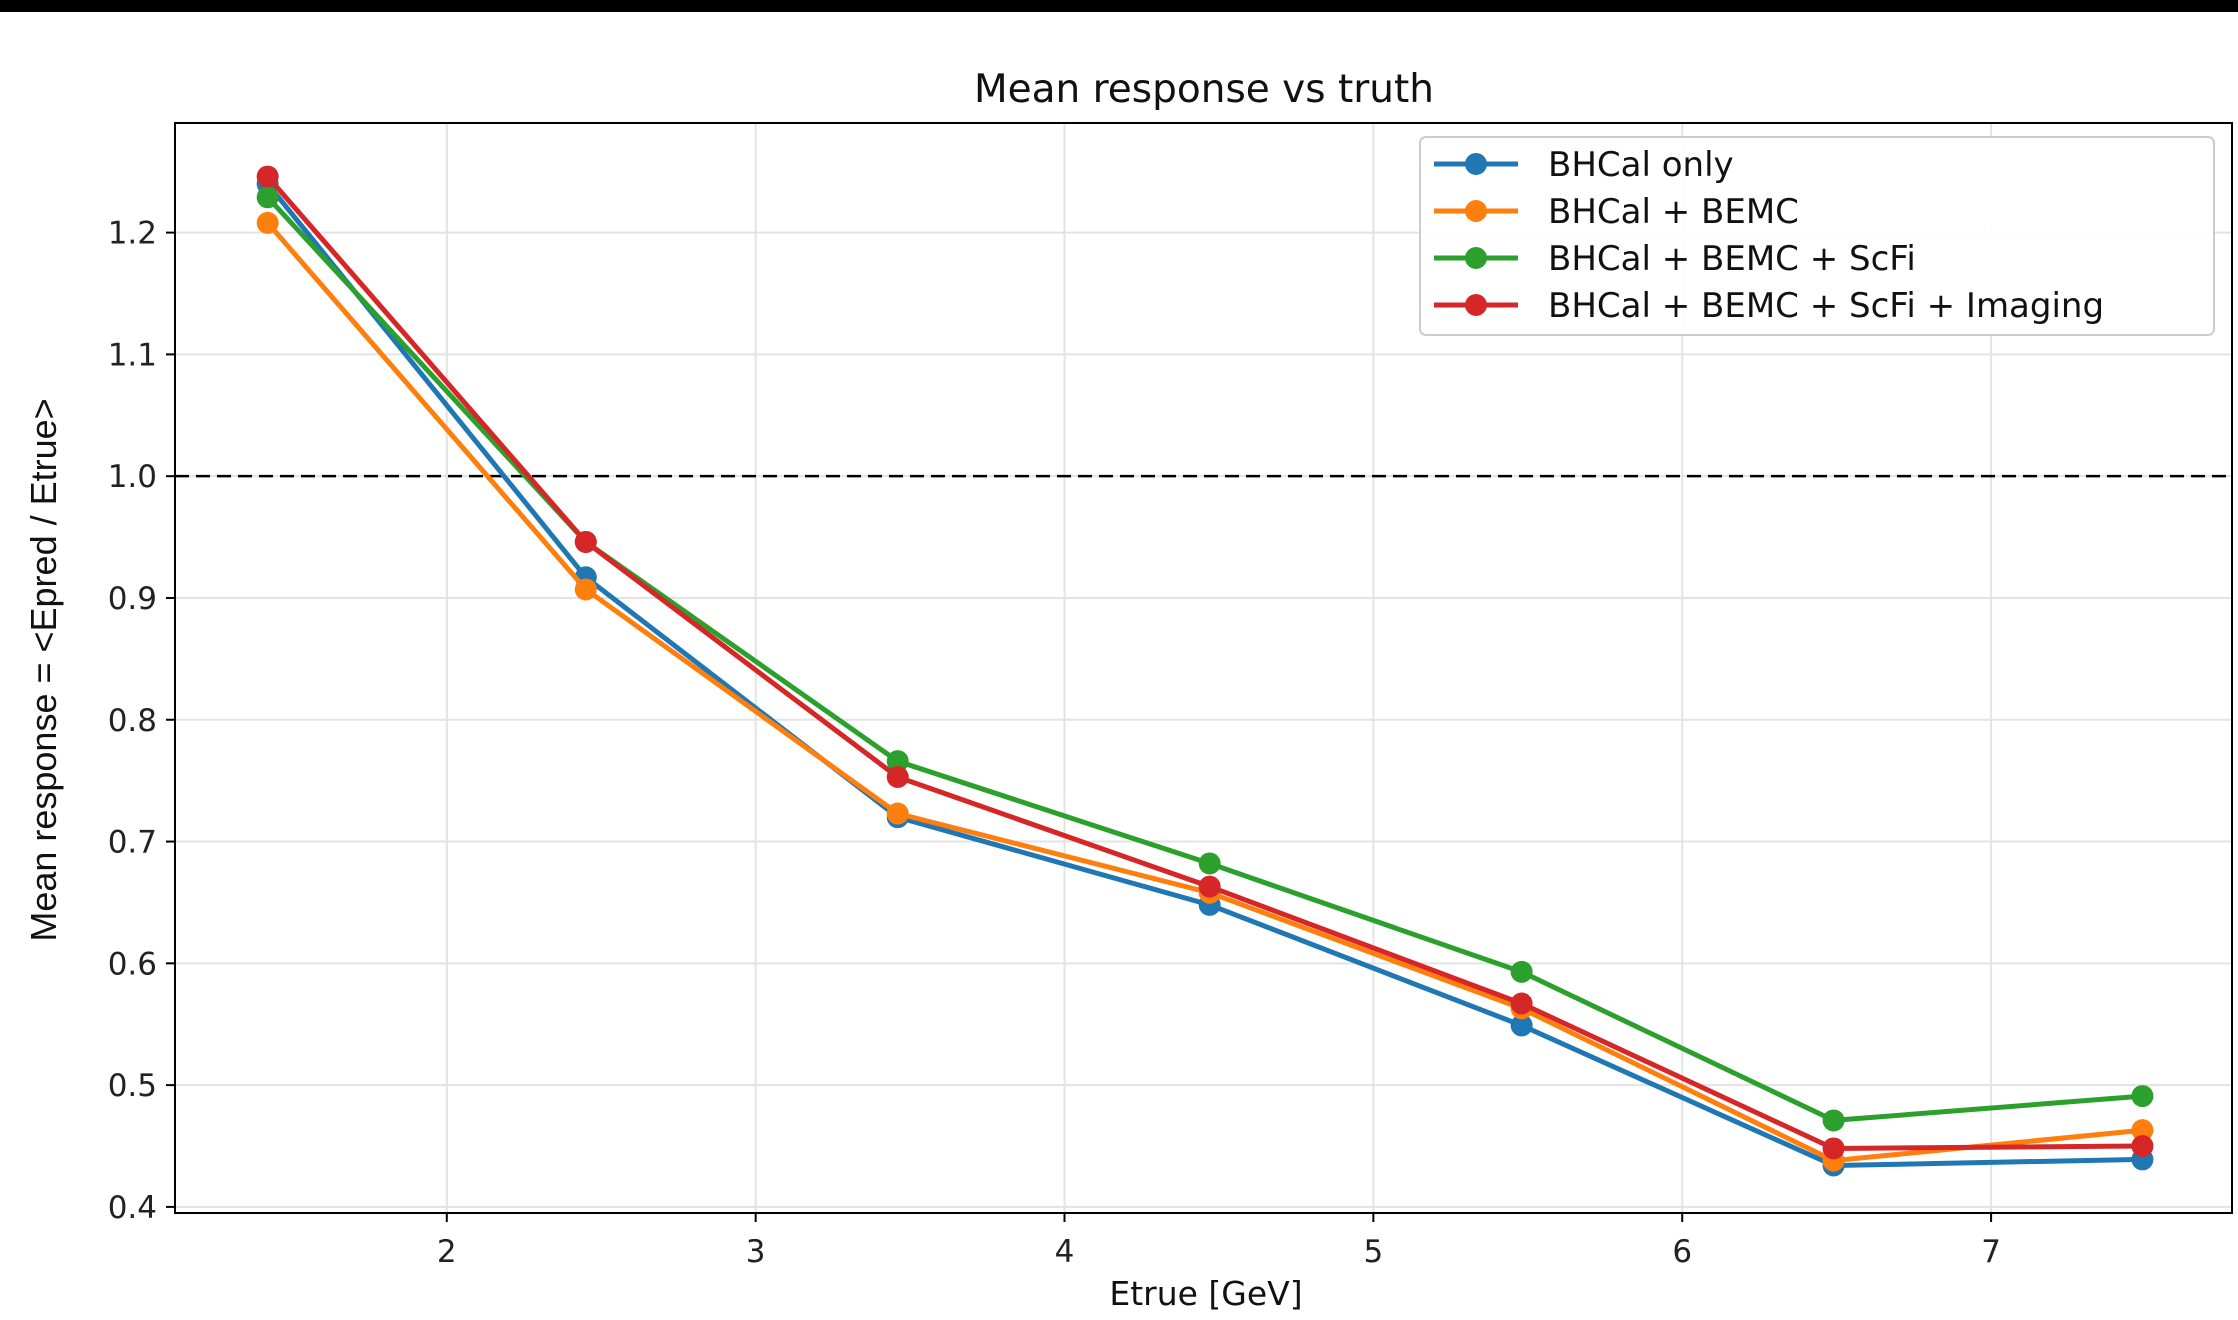 The width and height of the screenshot is (2238, 1320). I want to click on legend-box, so click(1817, 236).